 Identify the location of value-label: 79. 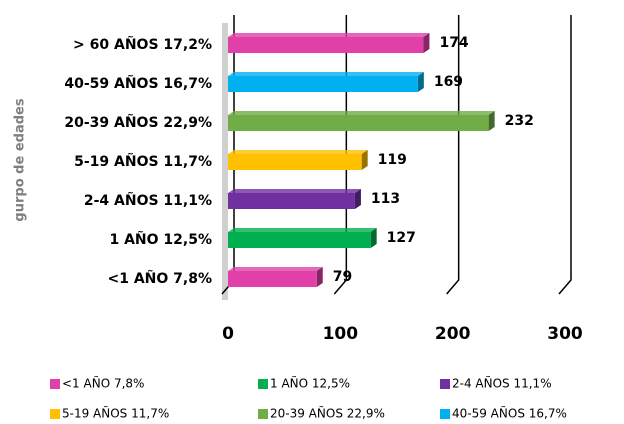
(342, 277).